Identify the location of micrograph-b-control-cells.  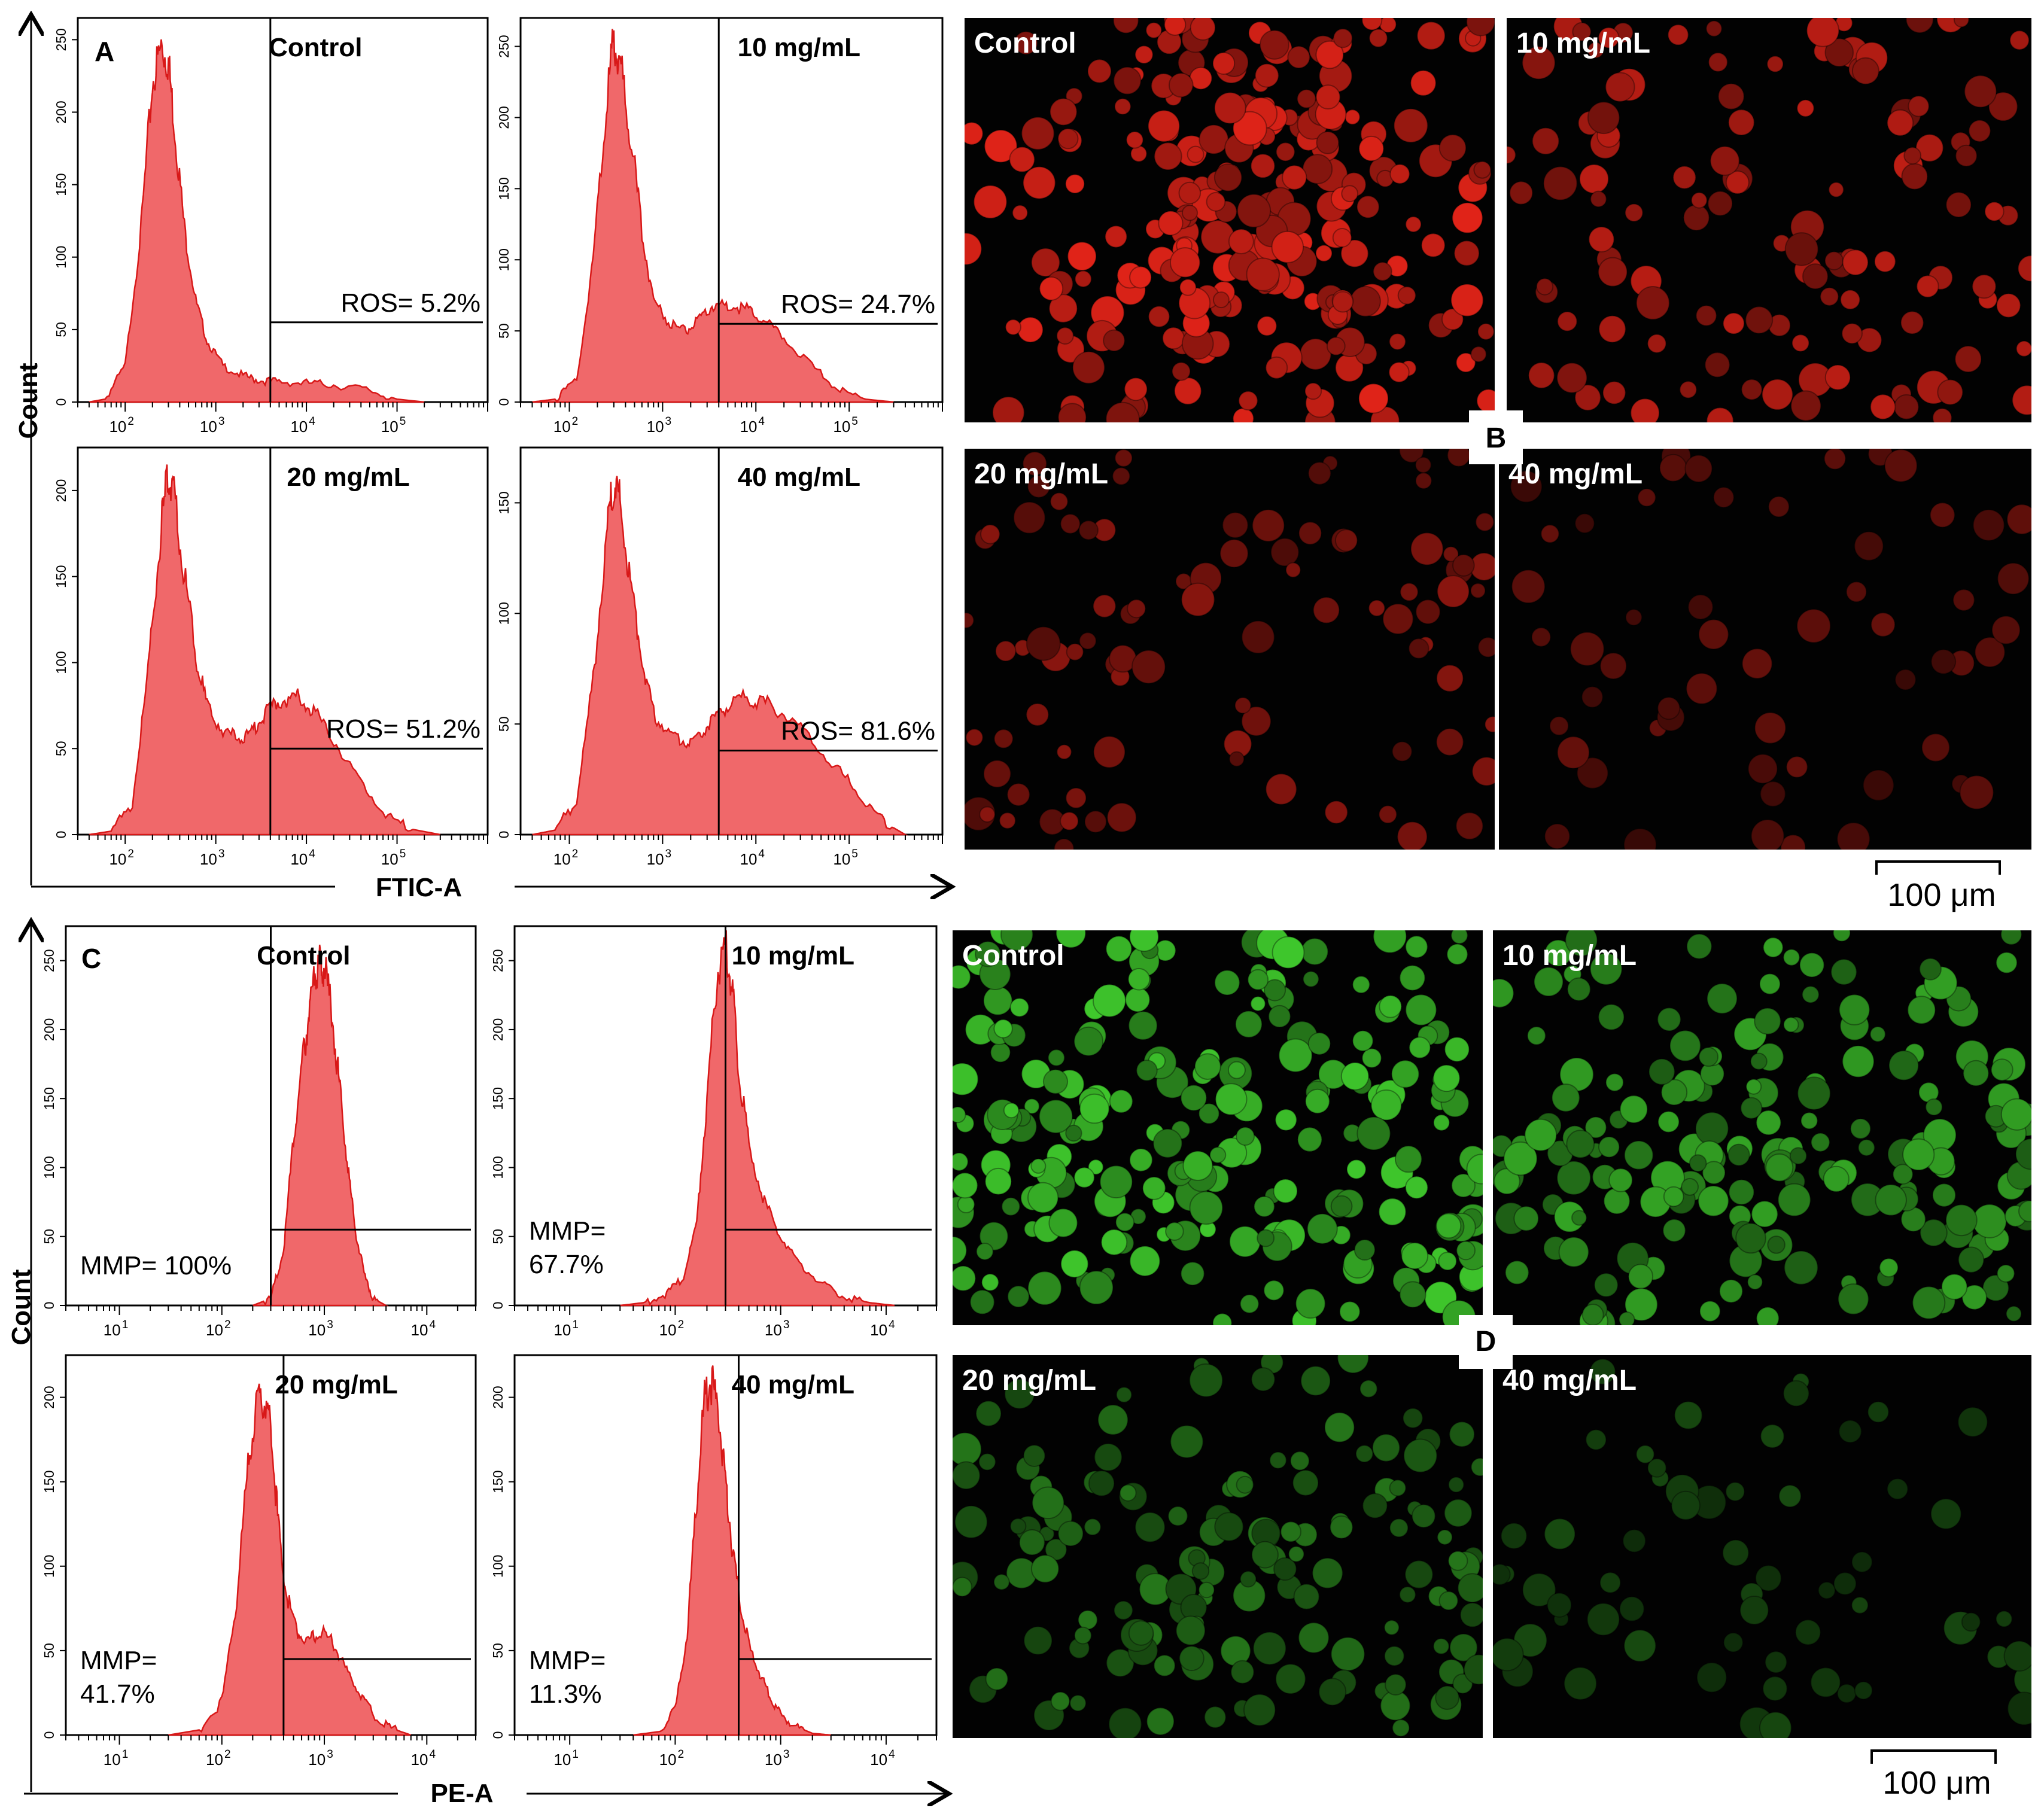
(1230, 220).